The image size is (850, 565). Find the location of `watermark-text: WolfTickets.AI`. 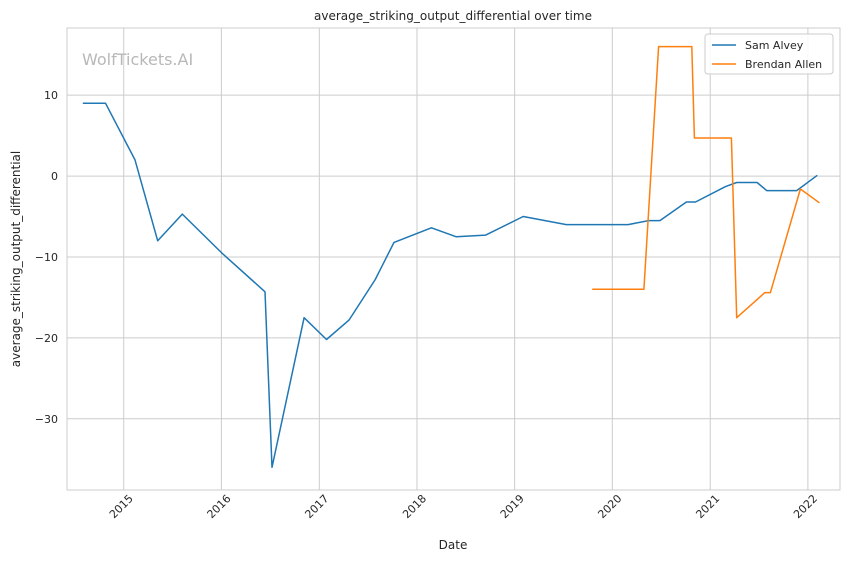

watermark-text: WolfTickets.AI is located at coordinates (137, 59).